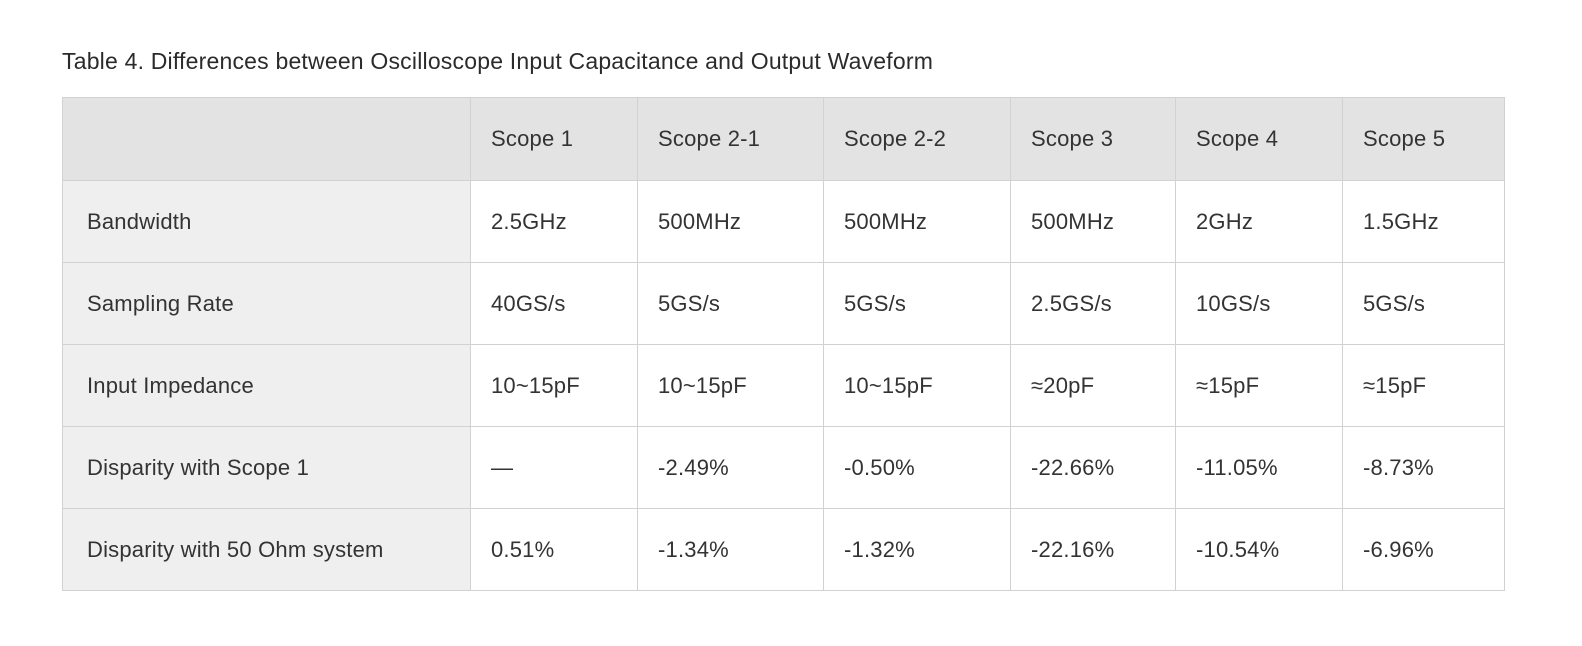 The image size is (1582, 646). Describe the element at coordinates (1259, 139) in the screenshot. I see `column-header-scope-4: Scope 4` at that location.